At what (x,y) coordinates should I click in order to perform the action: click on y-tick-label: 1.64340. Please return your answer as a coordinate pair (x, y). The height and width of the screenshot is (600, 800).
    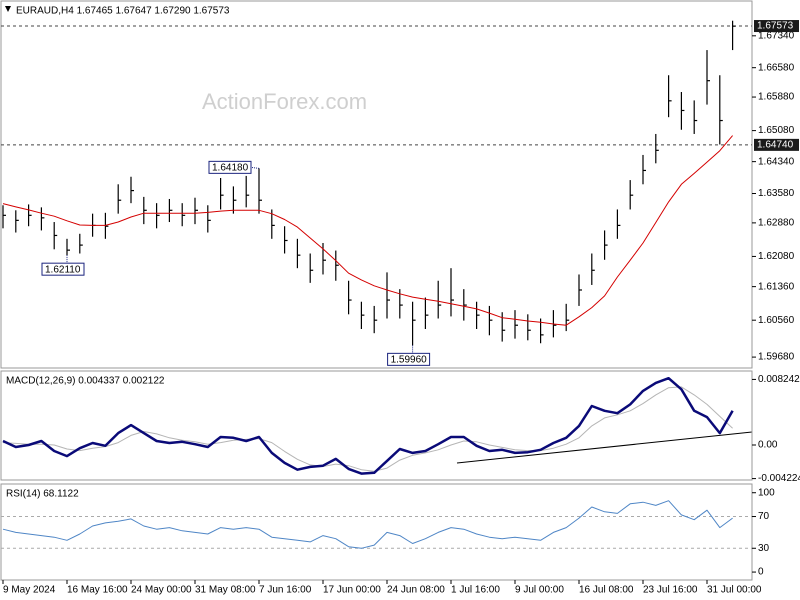
    Looking at the image, I should click on (776, 161).